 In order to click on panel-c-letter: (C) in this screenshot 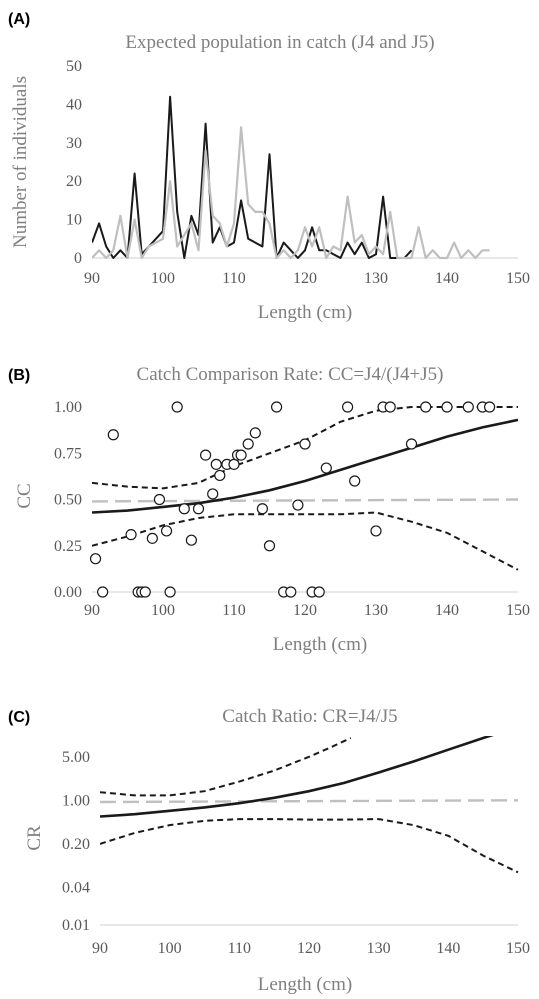, I will do `click(19, 717)`.